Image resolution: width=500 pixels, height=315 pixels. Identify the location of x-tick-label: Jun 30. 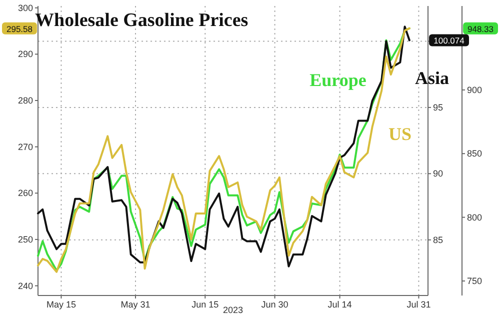
(274, 305).